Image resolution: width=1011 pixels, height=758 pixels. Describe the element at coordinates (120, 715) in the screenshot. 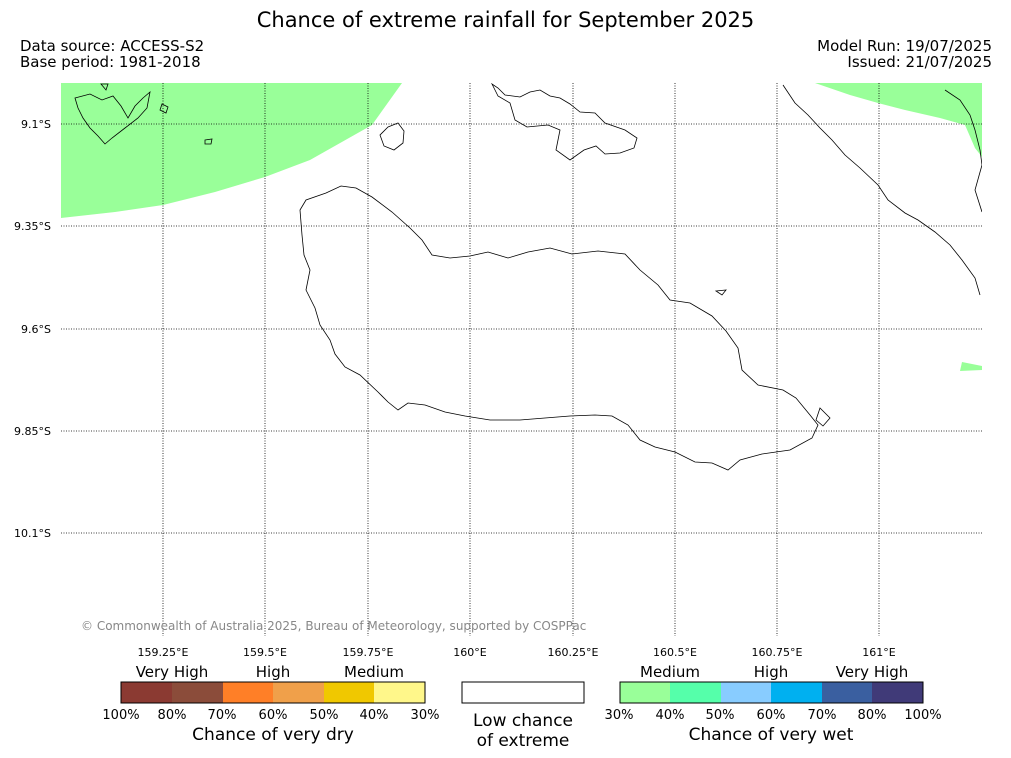

I see `dry-percent-label: 100%` at that location.